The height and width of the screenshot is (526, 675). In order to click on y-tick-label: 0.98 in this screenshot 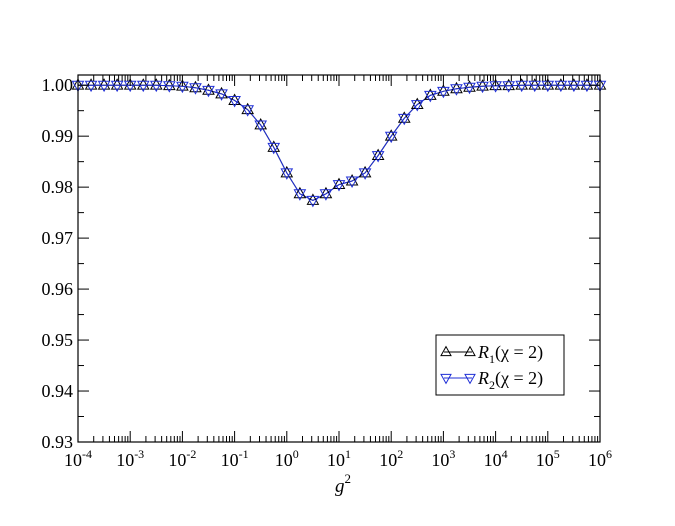, I will do `click(58, 187)`.